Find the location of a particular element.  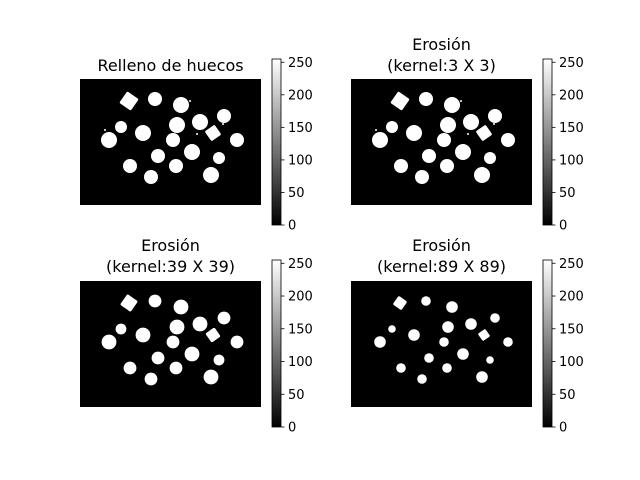

panel: Relleno de huecos 0 50 100 150 200 250 is located at coordinates (196, 145).